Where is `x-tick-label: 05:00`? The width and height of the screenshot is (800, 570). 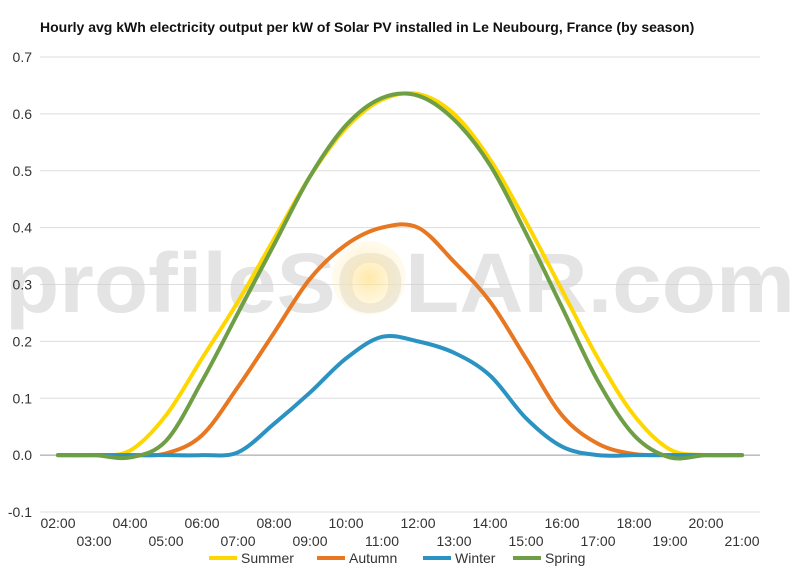 x-tick-label: 05:00 is located at coordinates (165, 541).